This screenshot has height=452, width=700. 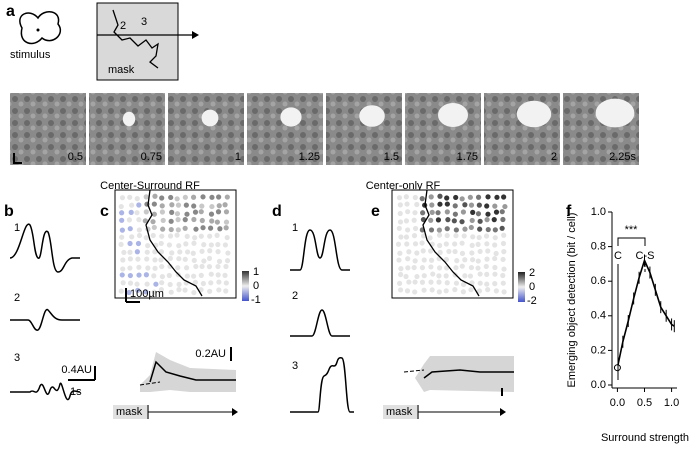 What do you see at coordinates (210, 354) in the screenshot?
I see `scale-label: 0.2AU` at bounding box center [210, 354].